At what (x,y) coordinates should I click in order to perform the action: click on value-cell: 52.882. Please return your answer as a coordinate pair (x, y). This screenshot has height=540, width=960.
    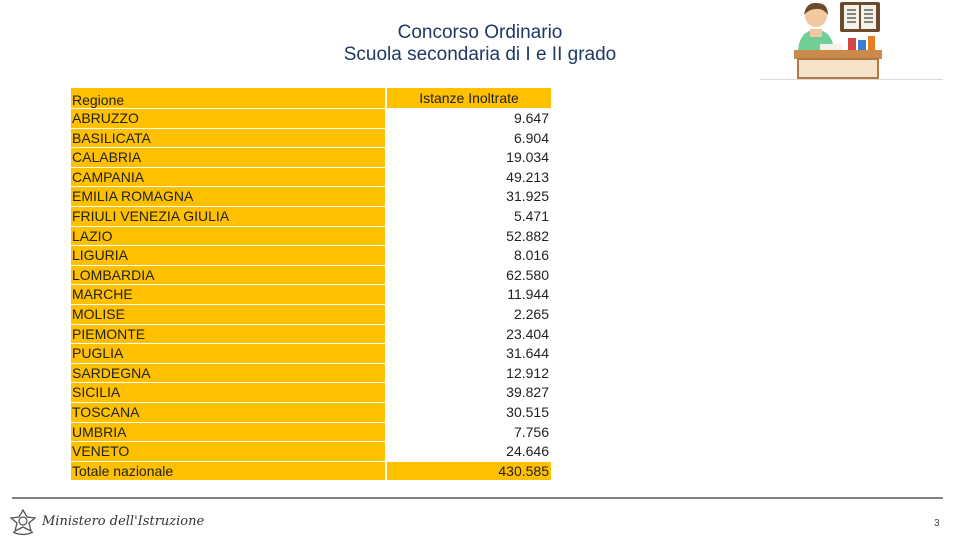
    Looking at the image, I should click on (469, 236).